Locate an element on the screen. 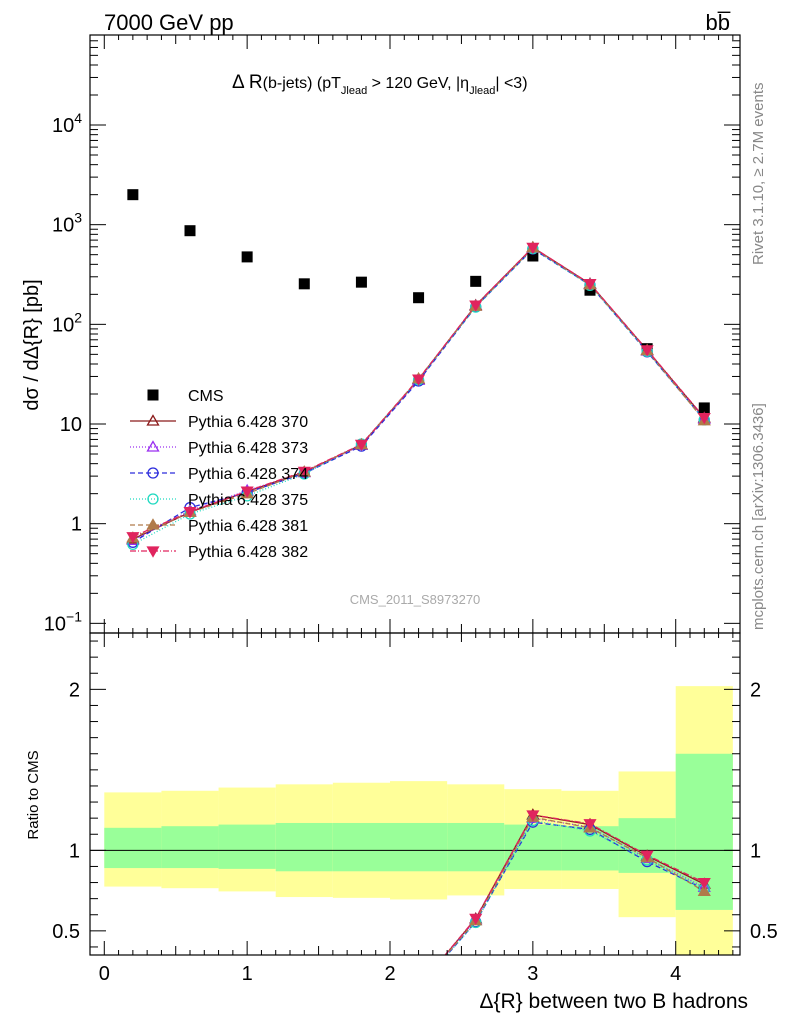  legend-label: Pythia 6.428 374 is located at coordinates (248, 474).